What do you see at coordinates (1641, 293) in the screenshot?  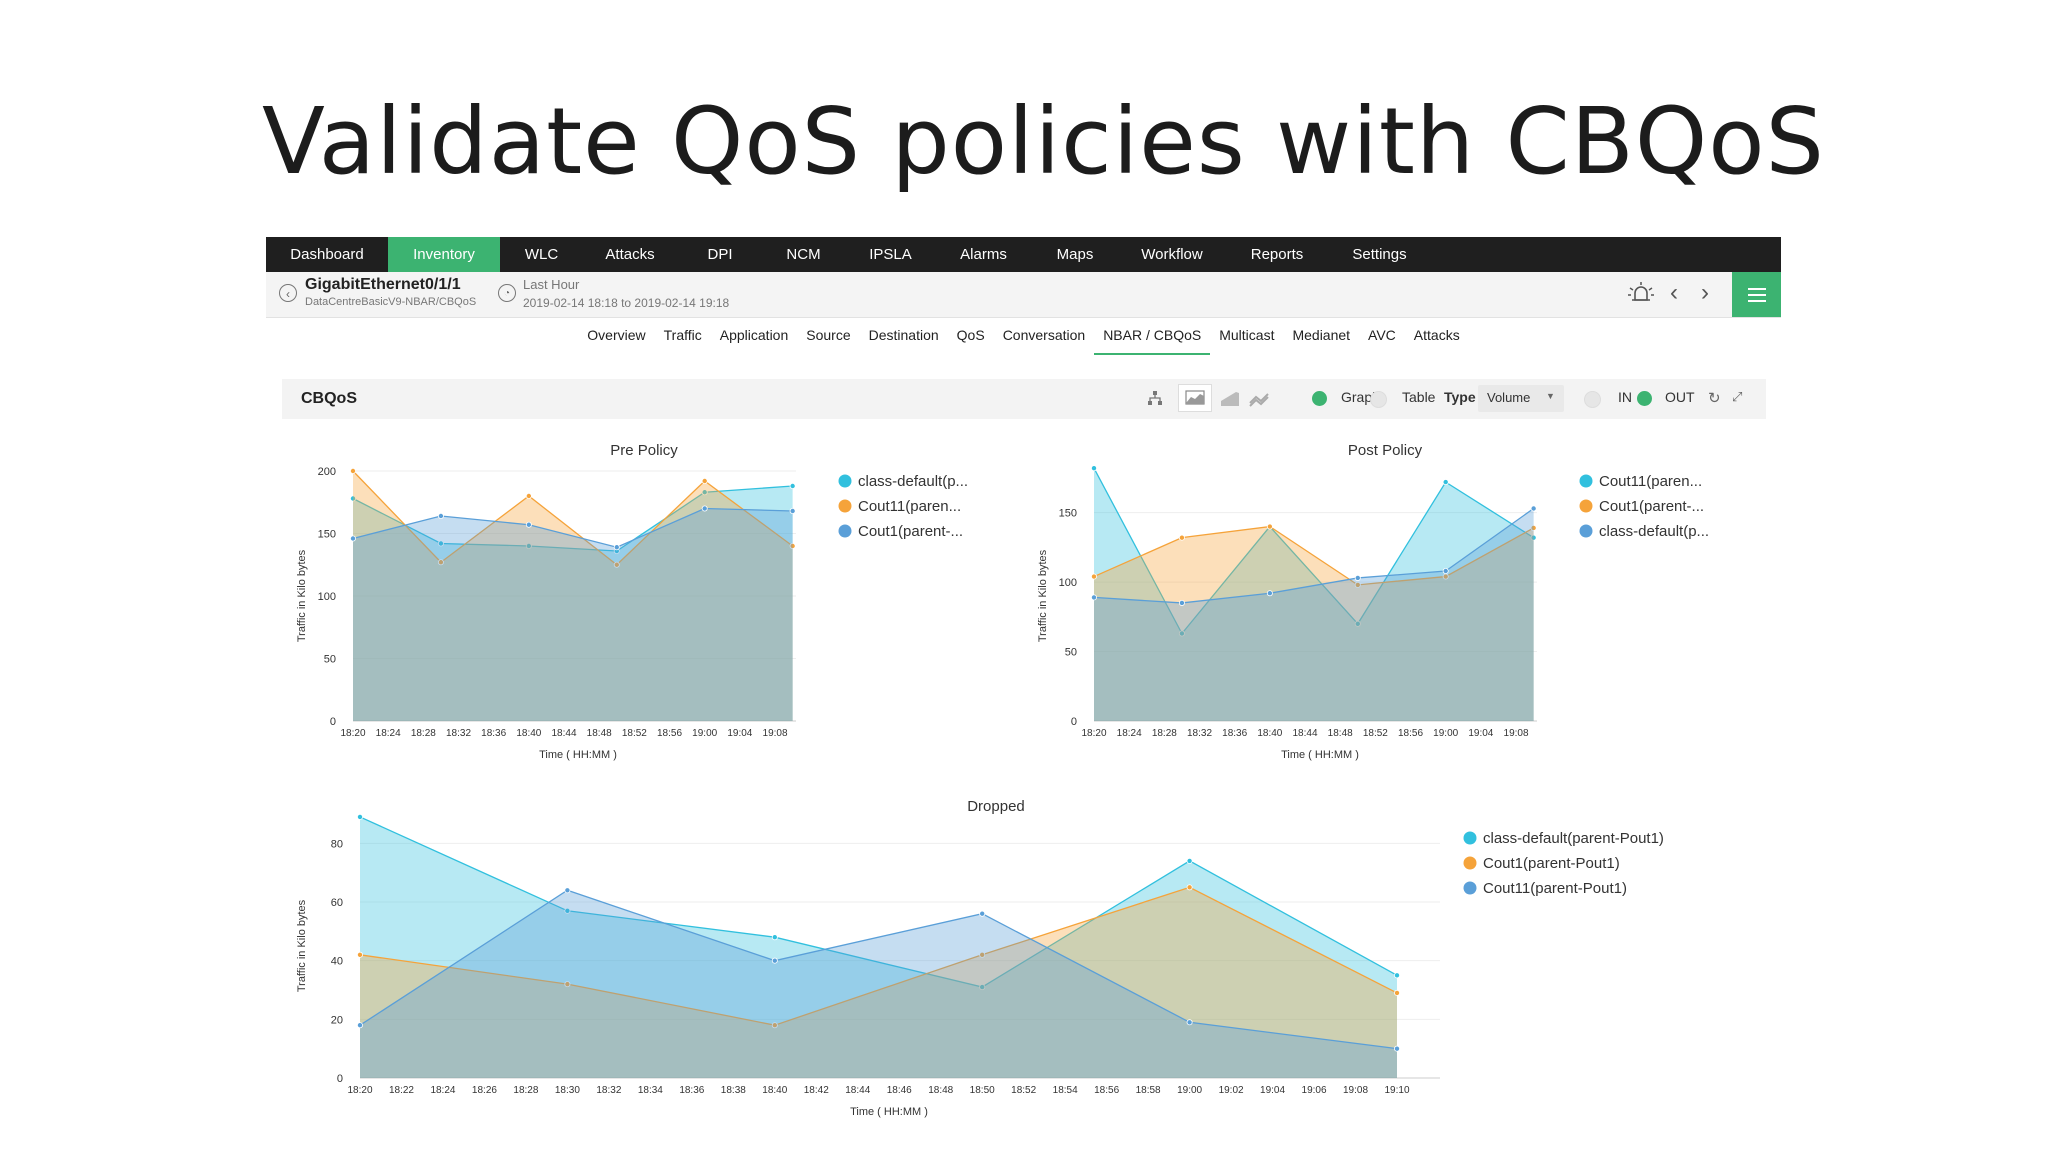 I see `alarm-bell-icon` at bounding box center [1641, 293].